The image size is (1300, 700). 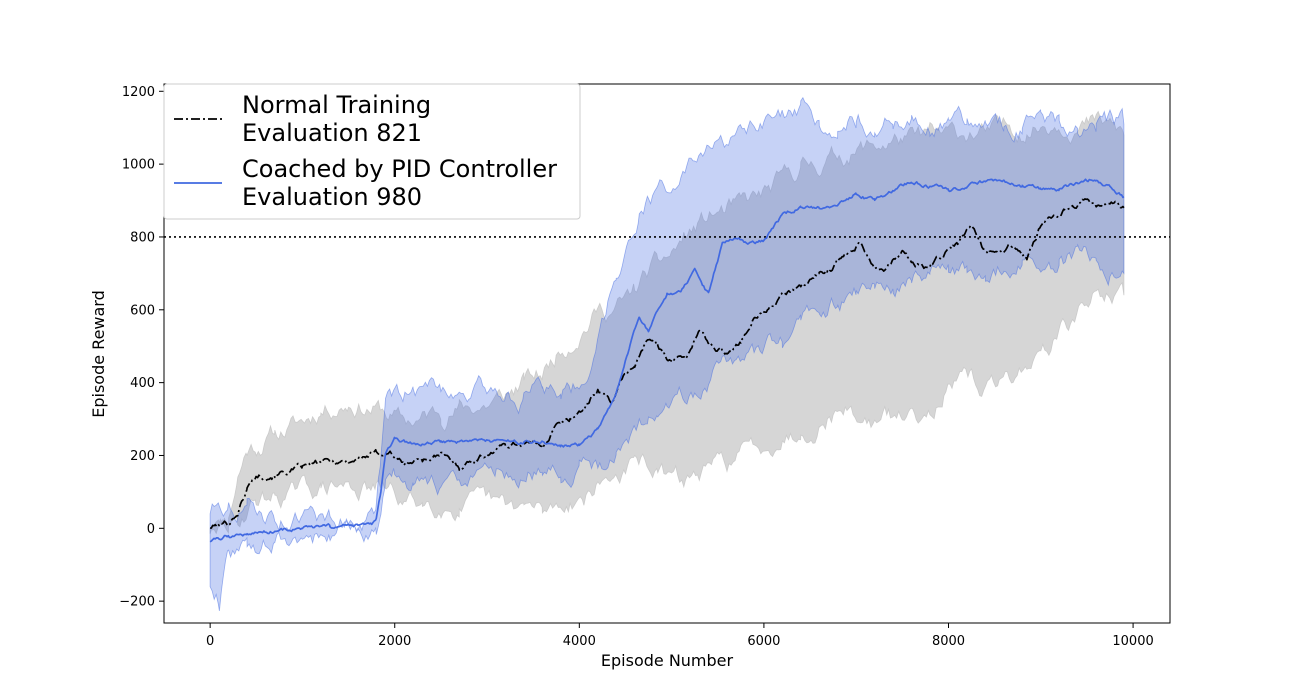 I want to click on x-tick-label: 10000, so click(x=1132, y=641).